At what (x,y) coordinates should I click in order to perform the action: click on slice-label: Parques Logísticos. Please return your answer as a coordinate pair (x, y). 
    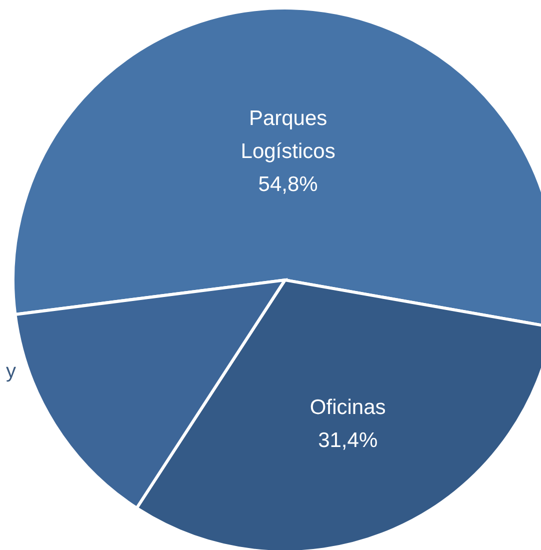
    Looking at the image, I should click on (288, 134).